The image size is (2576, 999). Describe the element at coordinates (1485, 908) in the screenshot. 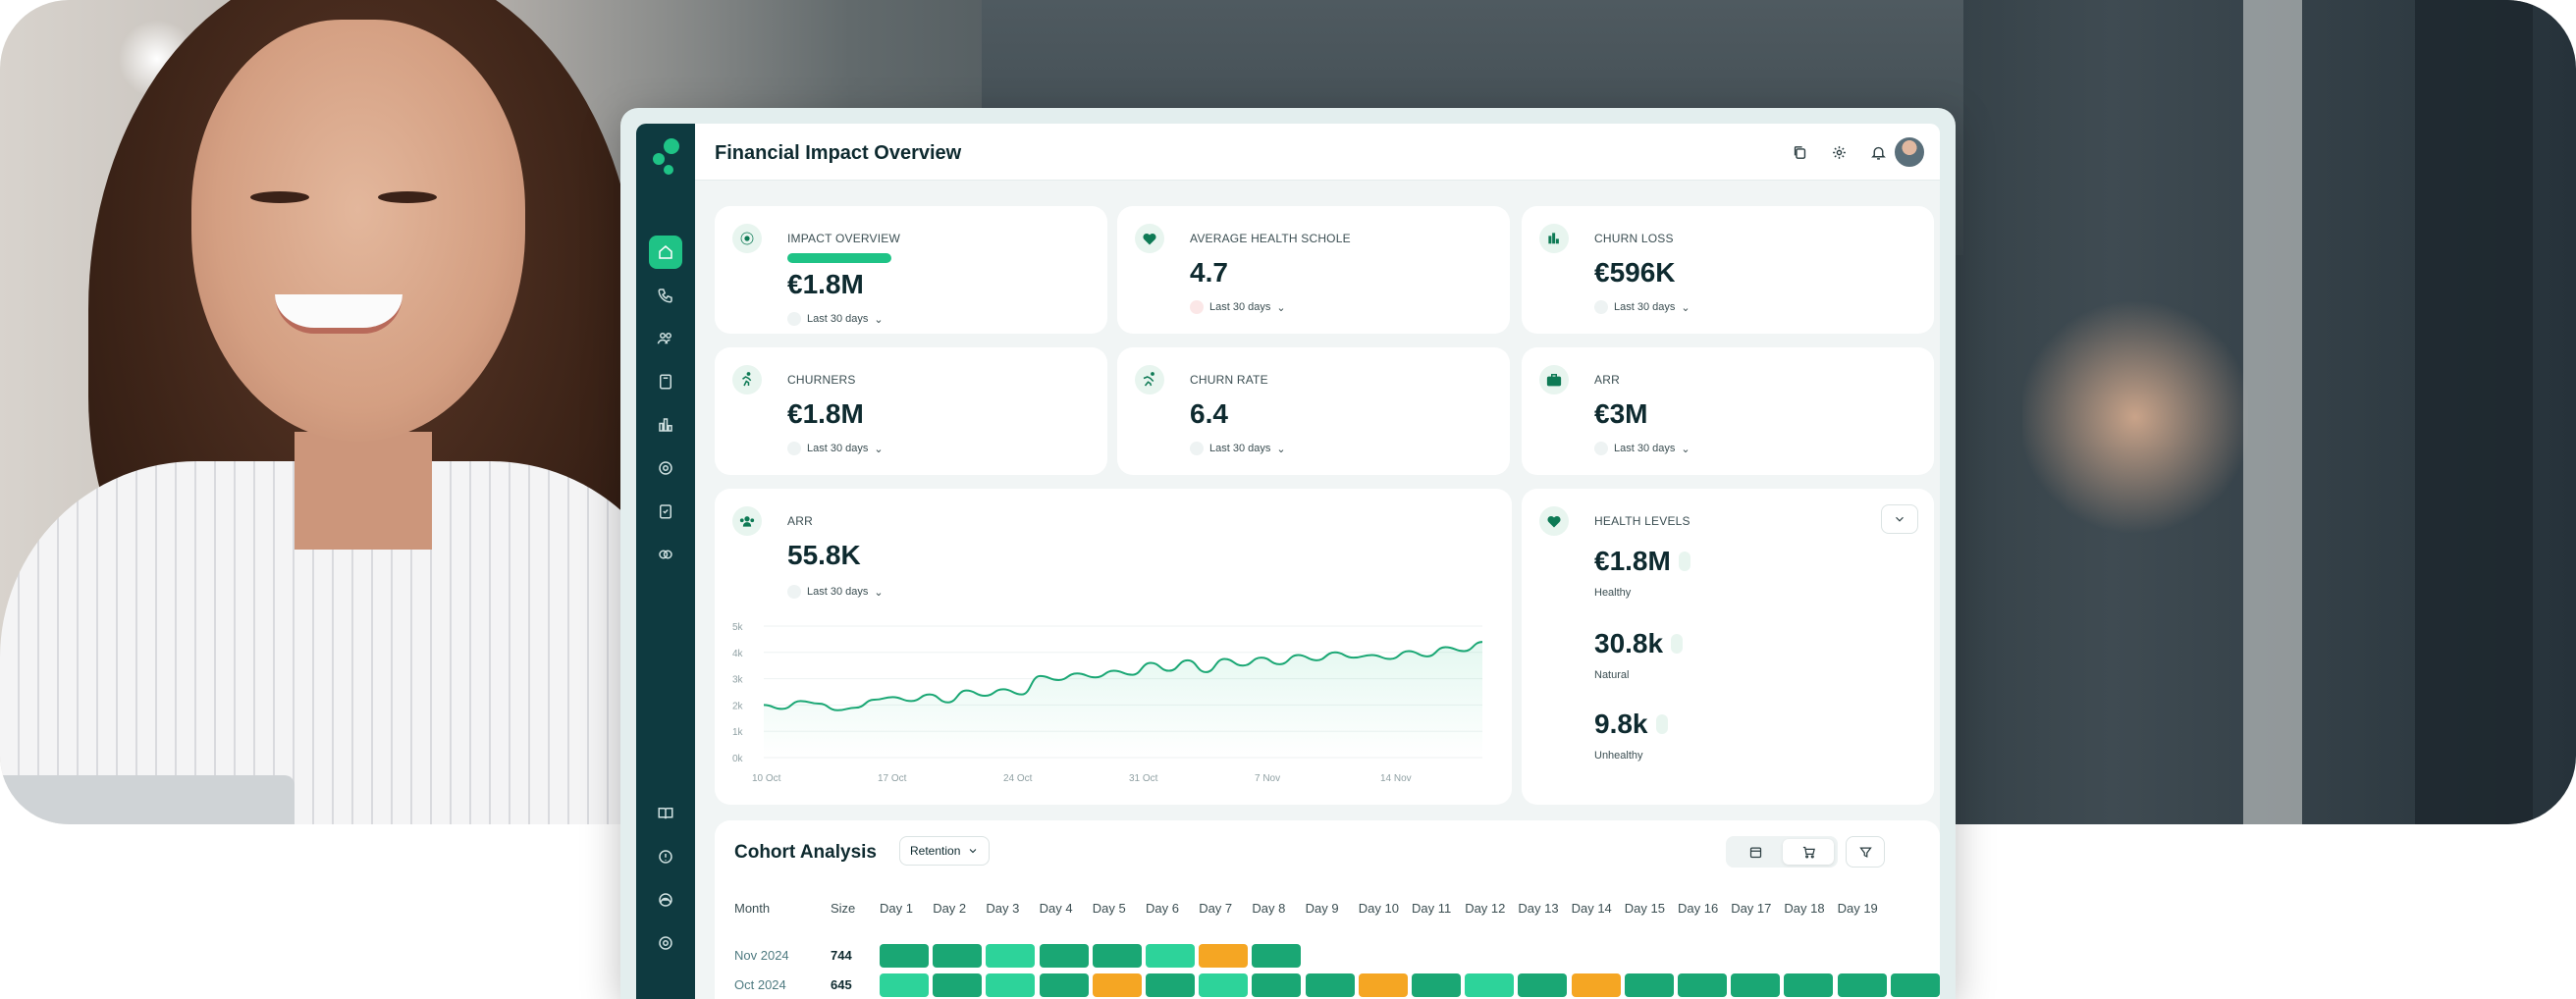

I see `column-day: Day 12` at that location.